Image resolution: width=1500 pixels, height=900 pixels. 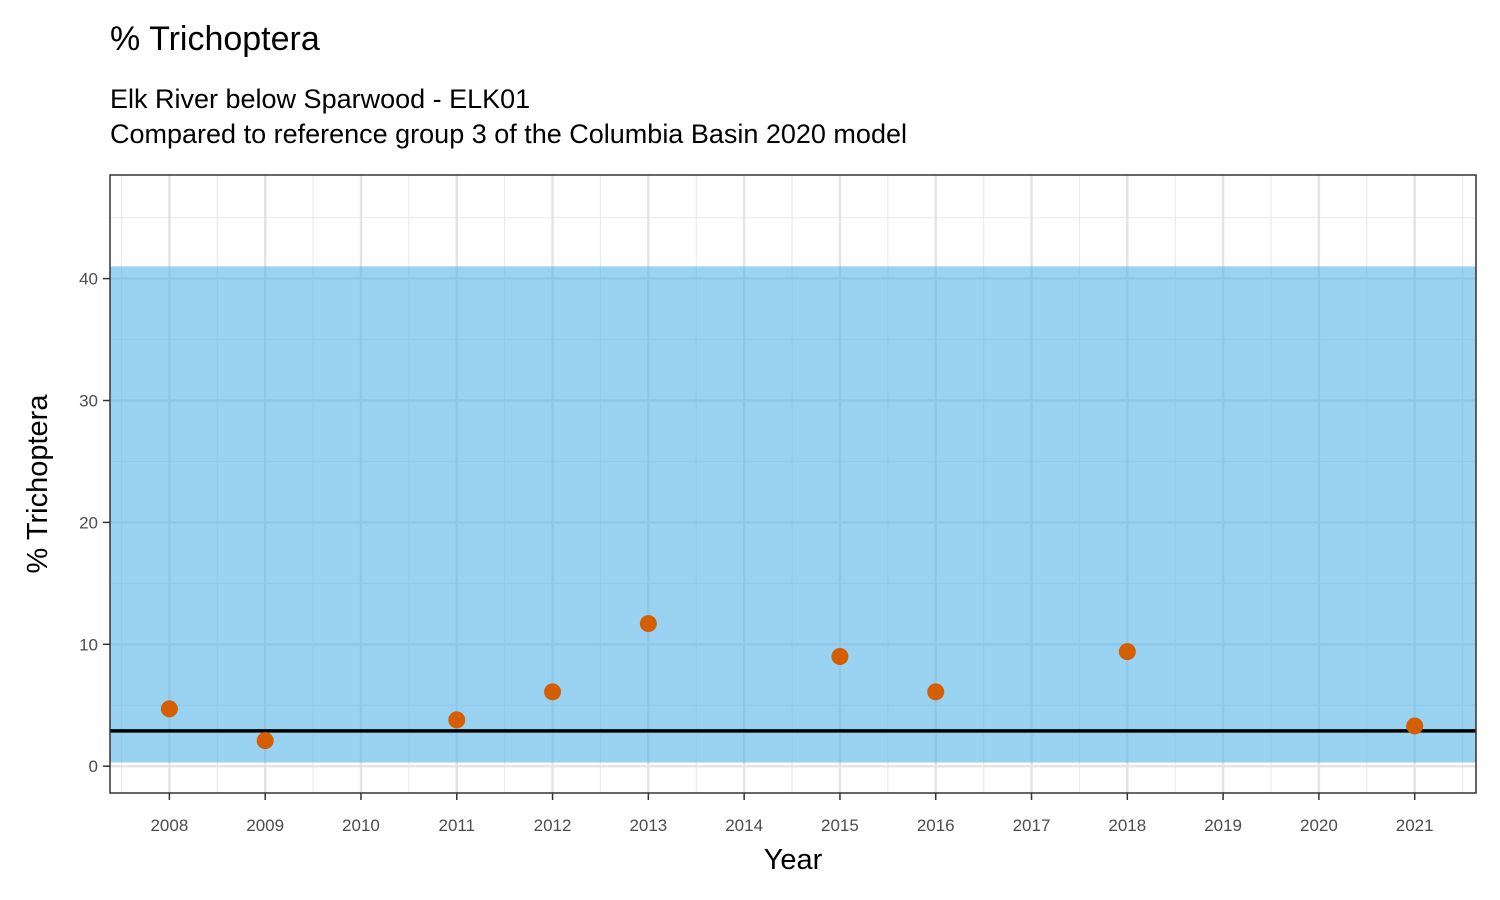 What do you see at coordinates (1032, 825) in the screenshot?
I see `x-tick-label: 2017` at bounding box center [1032, 825].